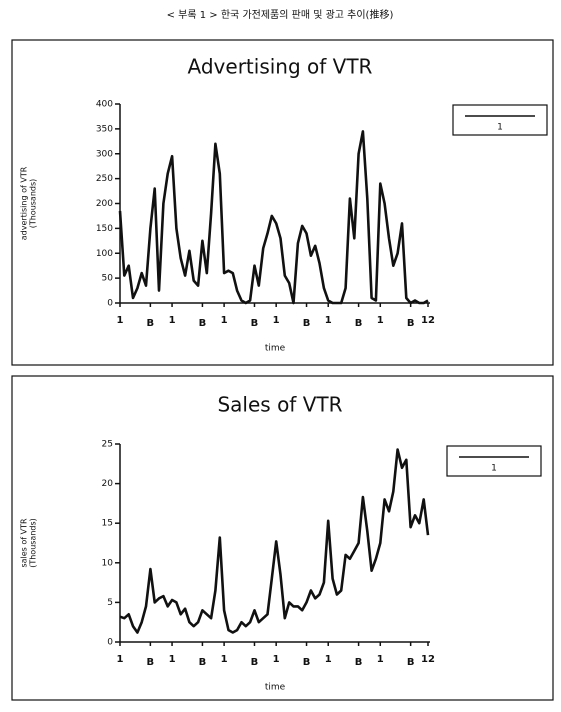  Describe the element at coordinates (104, 254) in the screenshot. I see `y-tick-label: 100` at that location.